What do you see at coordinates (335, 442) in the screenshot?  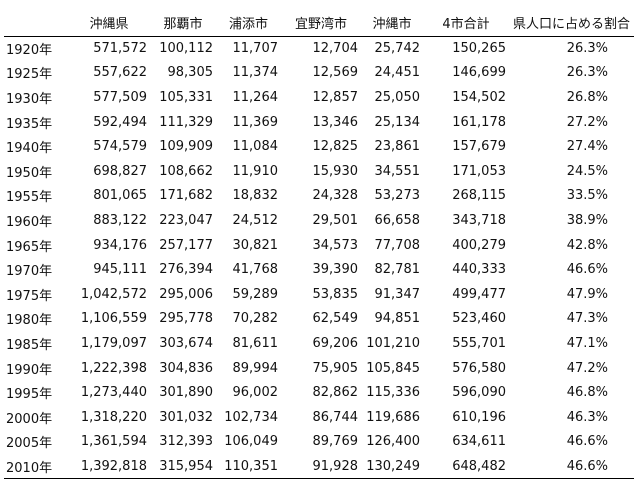 I see `ginowan-city-cell: 89,769` at bounding box center [335, 442].